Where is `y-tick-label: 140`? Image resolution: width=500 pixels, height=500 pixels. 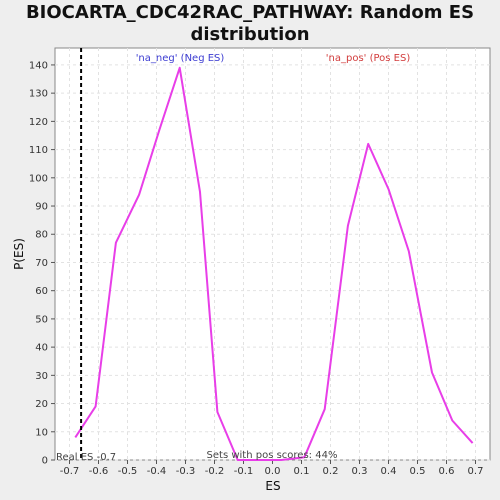 y-tick-label: 140 is located at coordinates (38, 65).